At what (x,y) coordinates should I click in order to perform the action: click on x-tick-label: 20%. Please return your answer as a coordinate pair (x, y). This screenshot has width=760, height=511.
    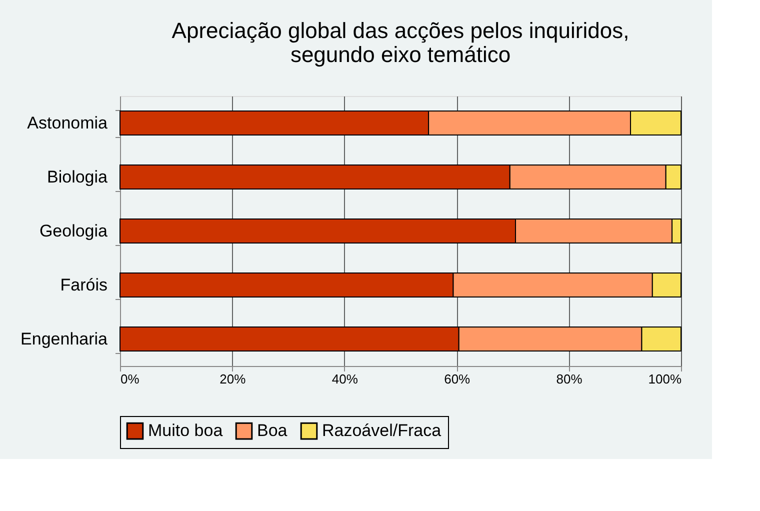
    Looking at the image, I should click on (233, 379).